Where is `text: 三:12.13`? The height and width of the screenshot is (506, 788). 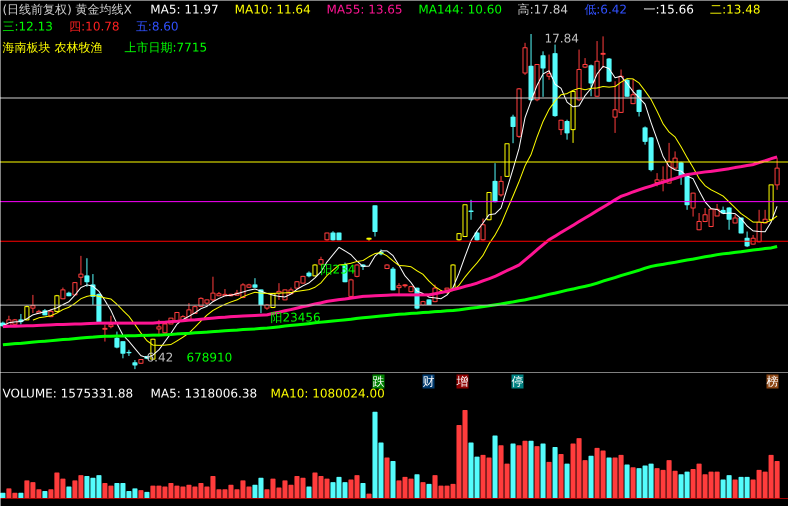
text: 三:12.13 is located at coordinates (27, 27).